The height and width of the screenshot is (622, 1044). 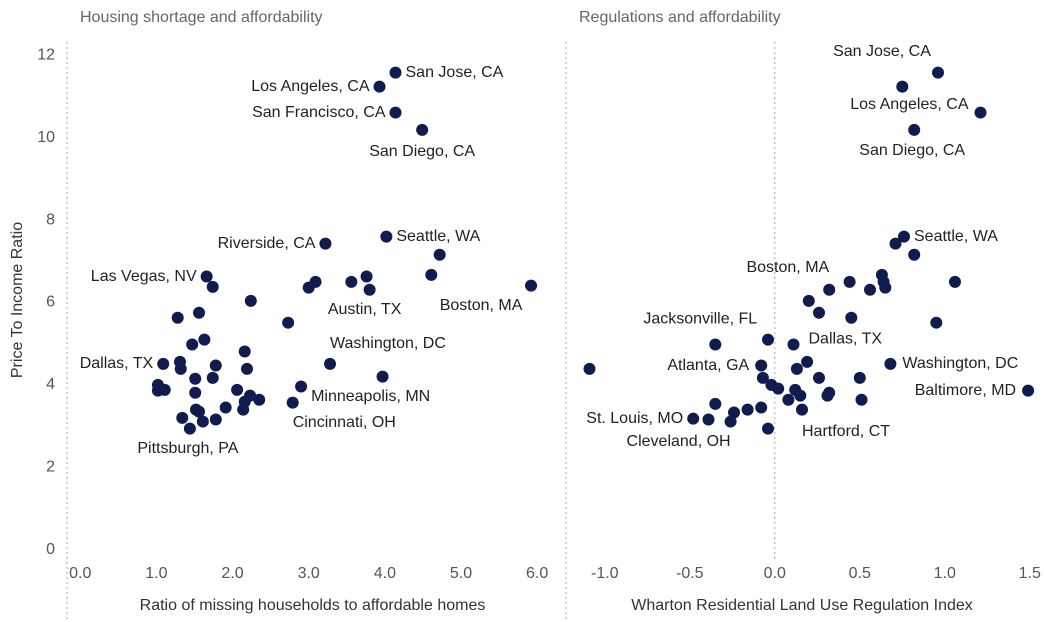 What do you see at coordinates (50, 467) in the screenshot?
I see `y-tick-label: 2` at bounding box center [50, 467].